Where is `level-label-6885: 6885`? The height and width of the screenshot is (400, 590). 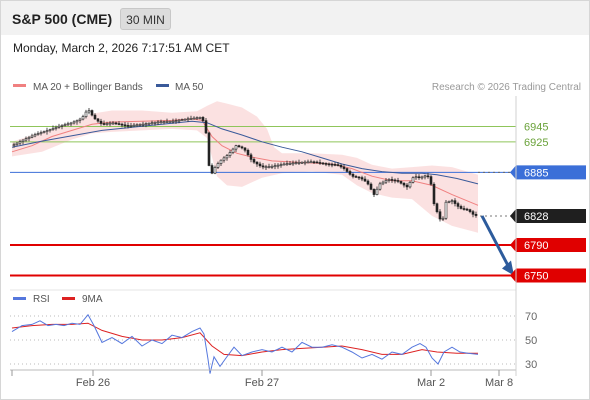 level-label-6885: 6885 is located at coordinates (536, 173).